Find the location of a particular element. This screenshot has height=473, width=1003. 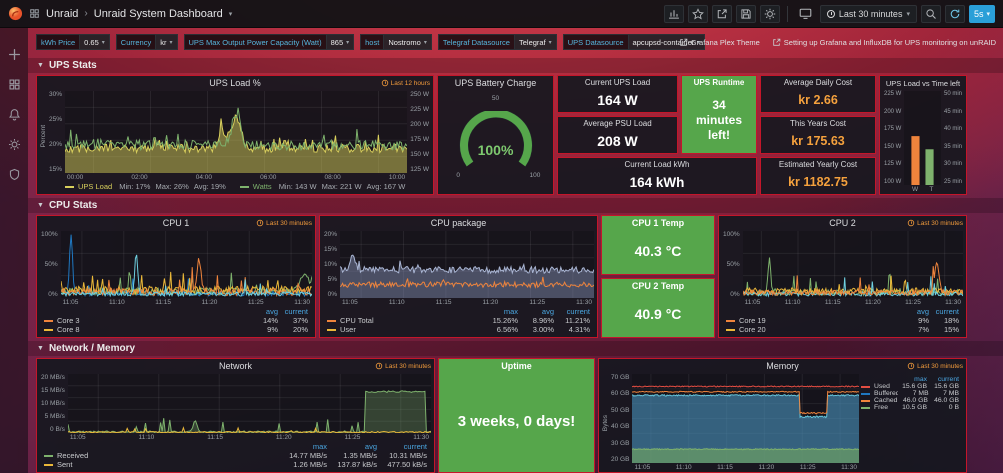

series-name: CPU Total is located at coordinates (357, 320).